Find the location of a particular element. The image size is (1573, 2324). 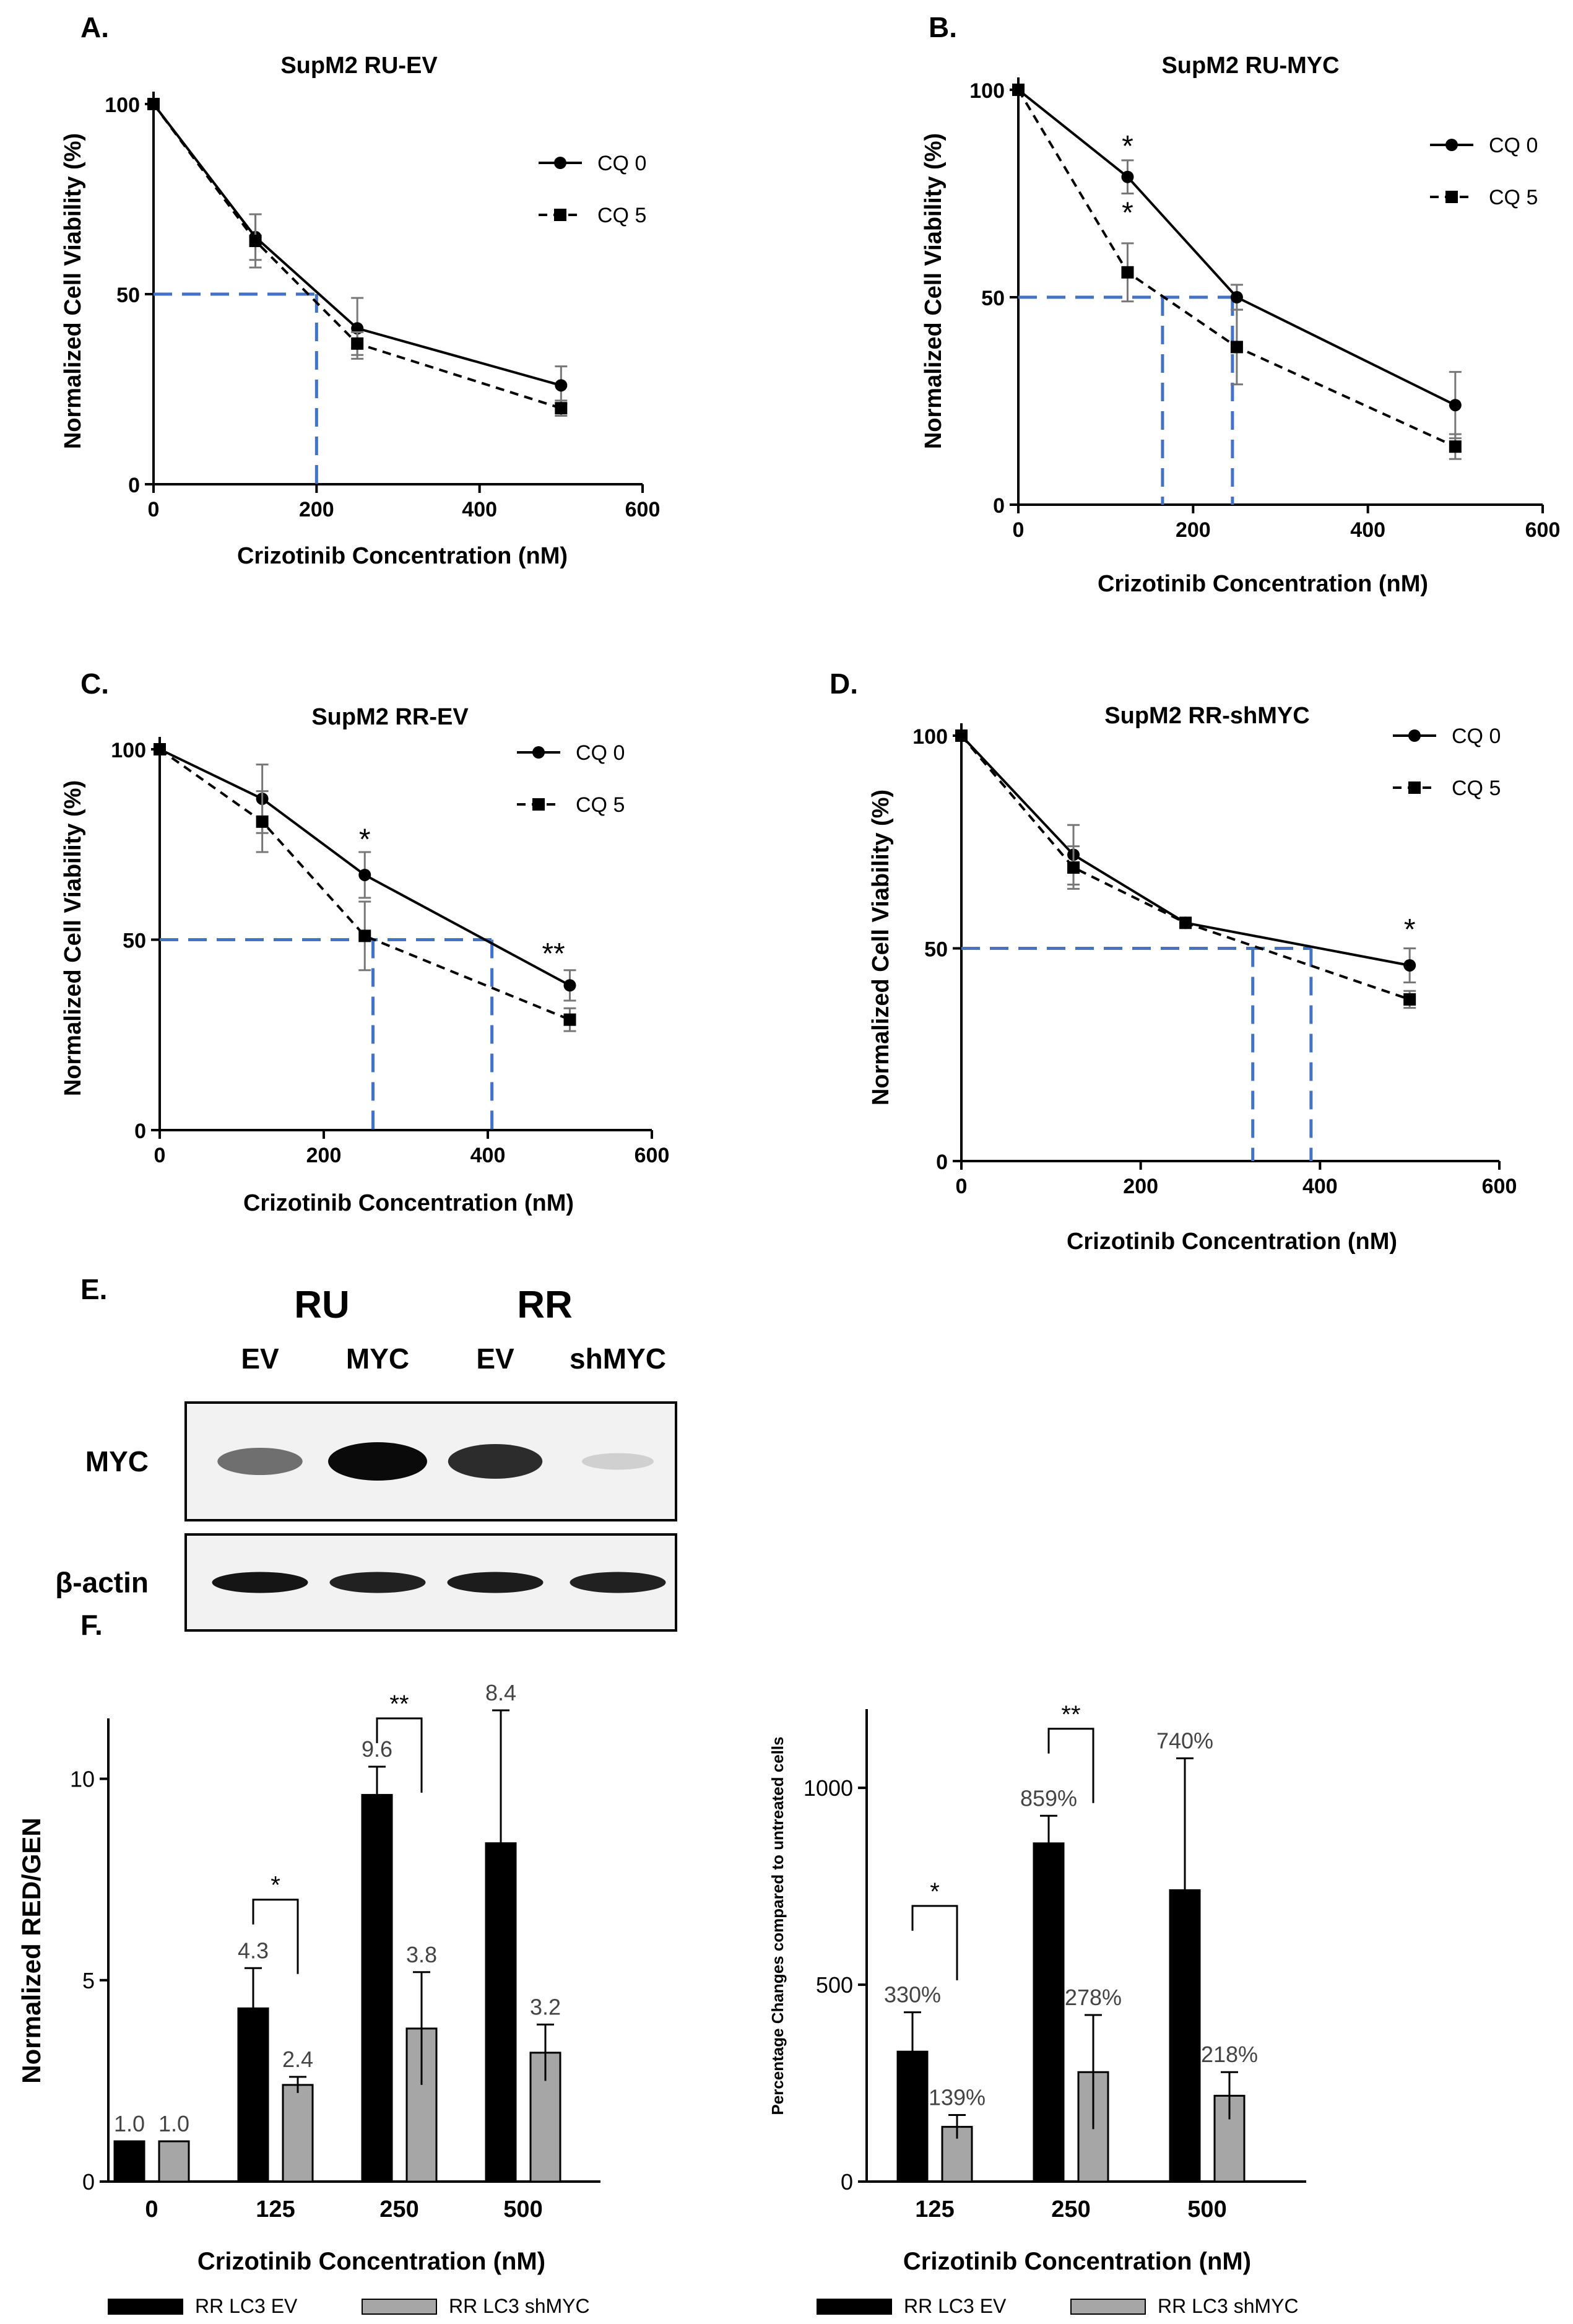

bar-data-label: 1.0 is located at coordinates (173, 2123).